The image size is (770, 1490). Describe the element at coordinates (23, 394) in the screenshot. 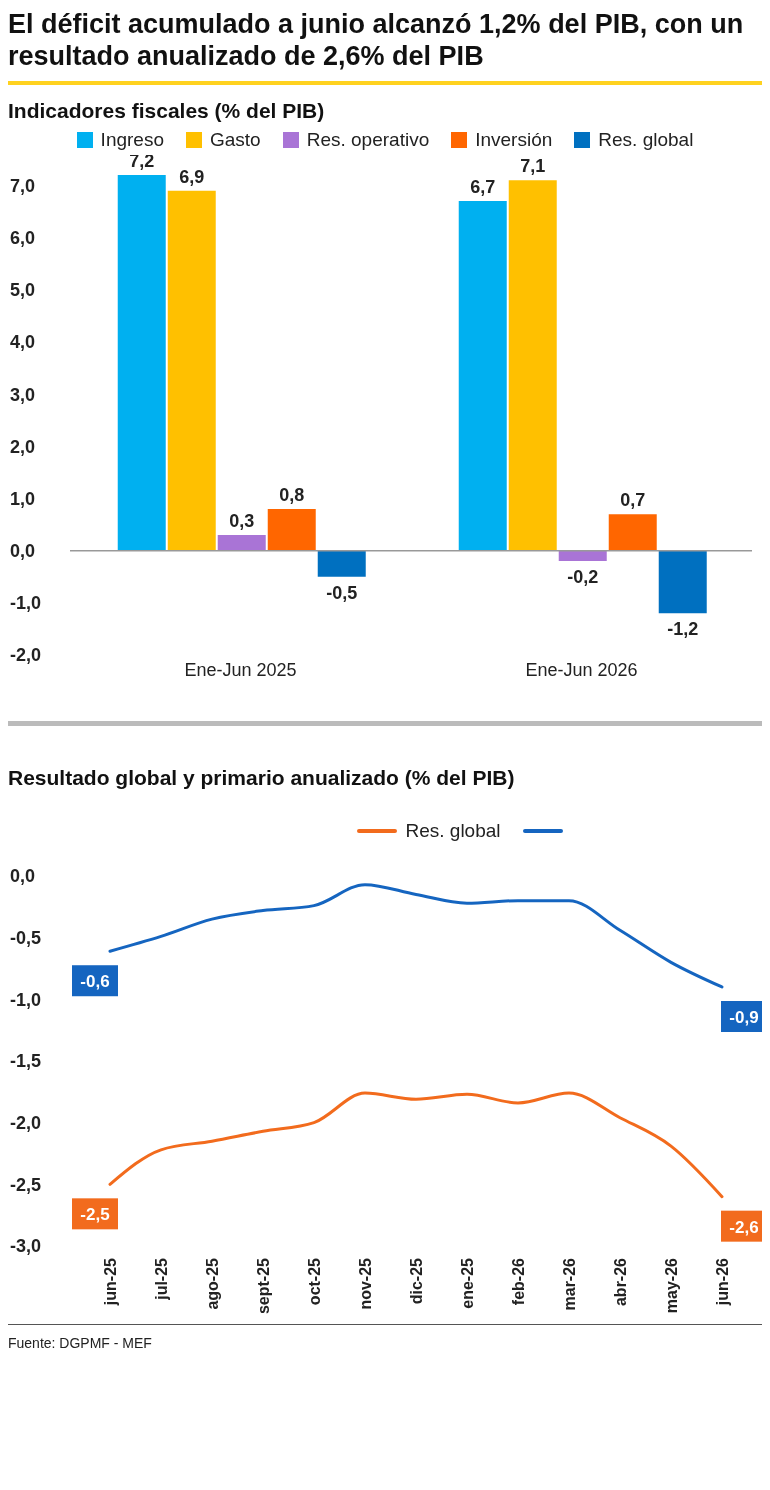

I see `y-tick-label: 3,0` at that location.